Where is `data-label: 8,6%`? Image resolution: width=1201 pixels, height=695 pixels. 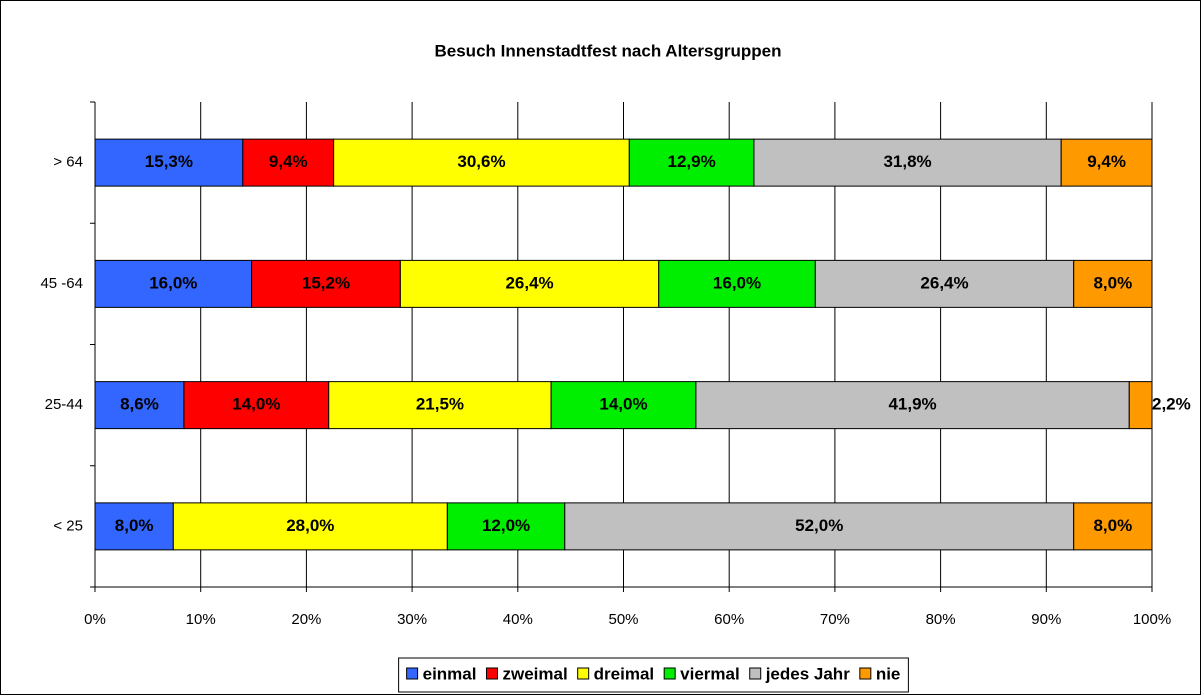
data-label: 8,6% is located at coordinates (139, 404).